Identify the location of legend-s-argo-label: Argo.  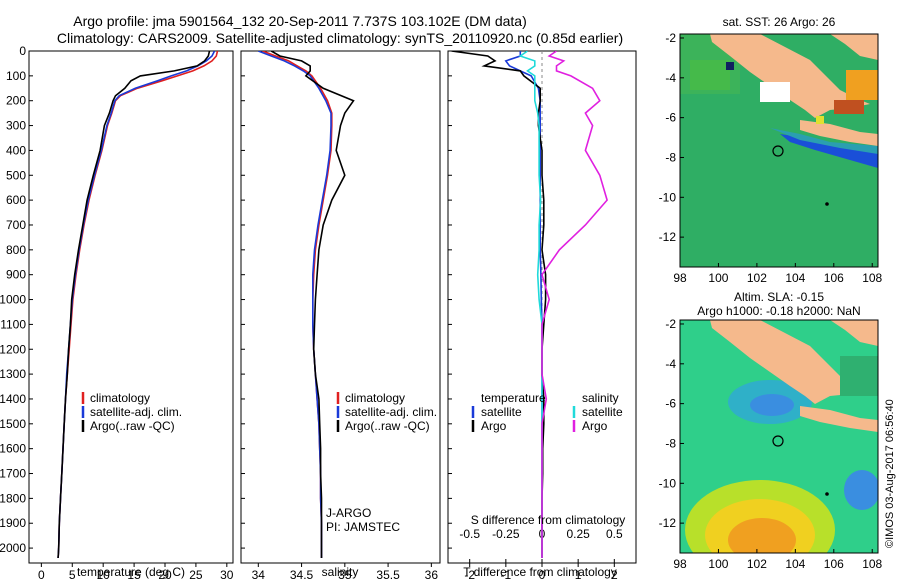
(595, 426).